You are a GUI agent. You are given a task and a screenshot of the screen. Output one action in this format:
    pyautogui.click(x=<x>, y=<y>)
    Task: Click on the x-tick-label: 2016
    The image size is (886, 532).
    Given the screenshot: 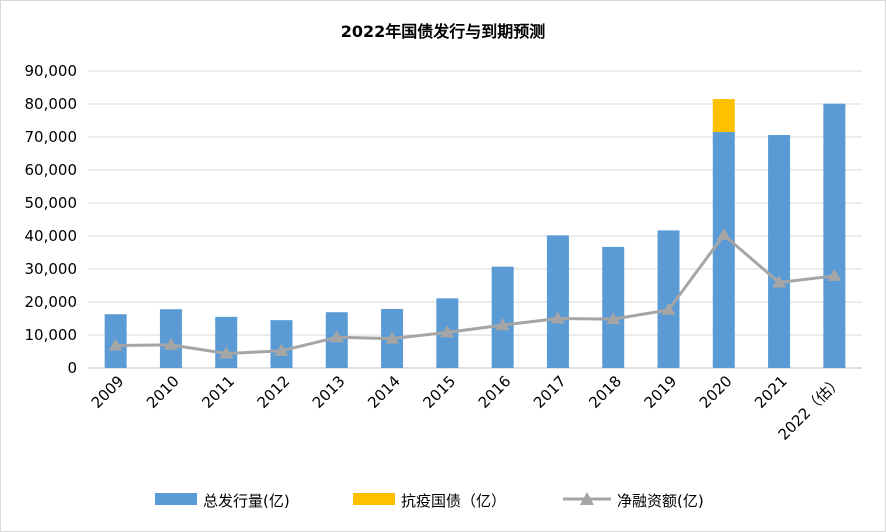 What is the action you would take?
    pyautogui.click(x=495, y=392)
    